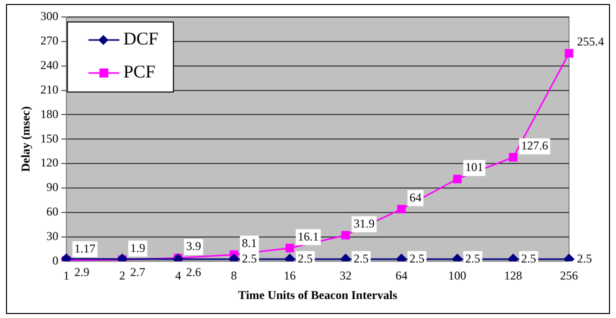 The width and height of the screenshot is (616, 318). Describe the element at coordinates (82, 271) in the screenshot. I see `data-label: 2.9` at that location.